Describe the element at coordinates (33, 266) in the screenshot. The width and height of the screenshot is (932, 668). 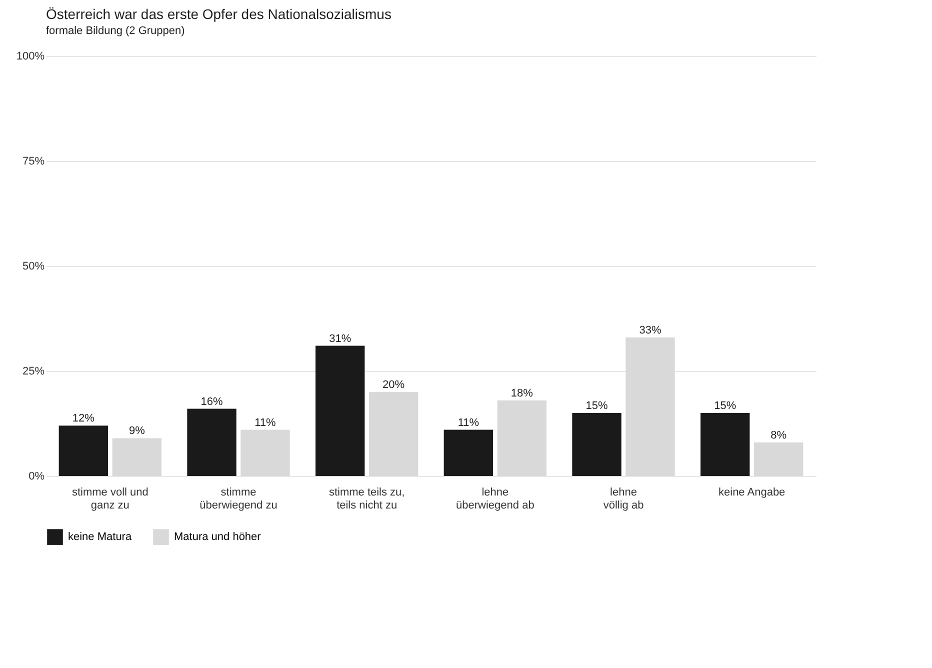
I see `y-tick-label: 50%` at that location.